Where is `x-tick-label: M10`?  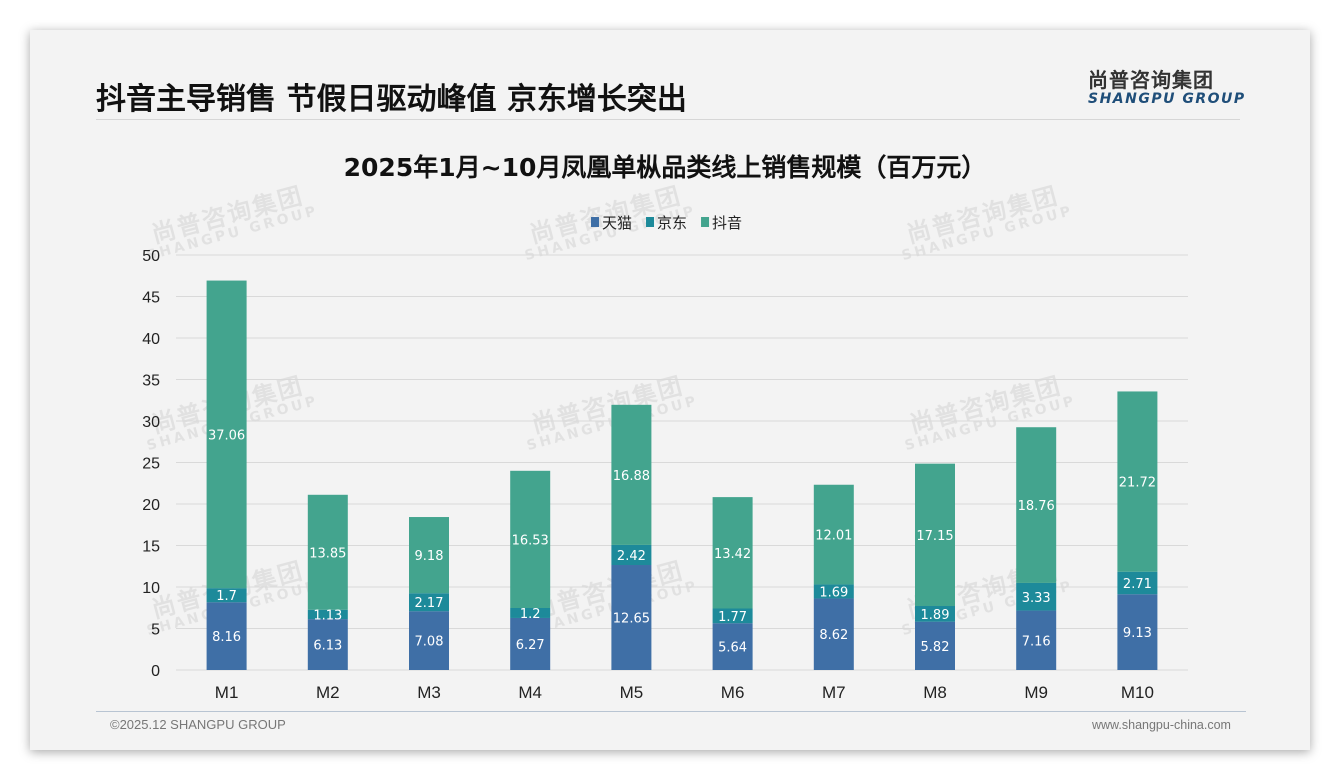
x-tick-label: M10 is located at coordinates (1137, 692).